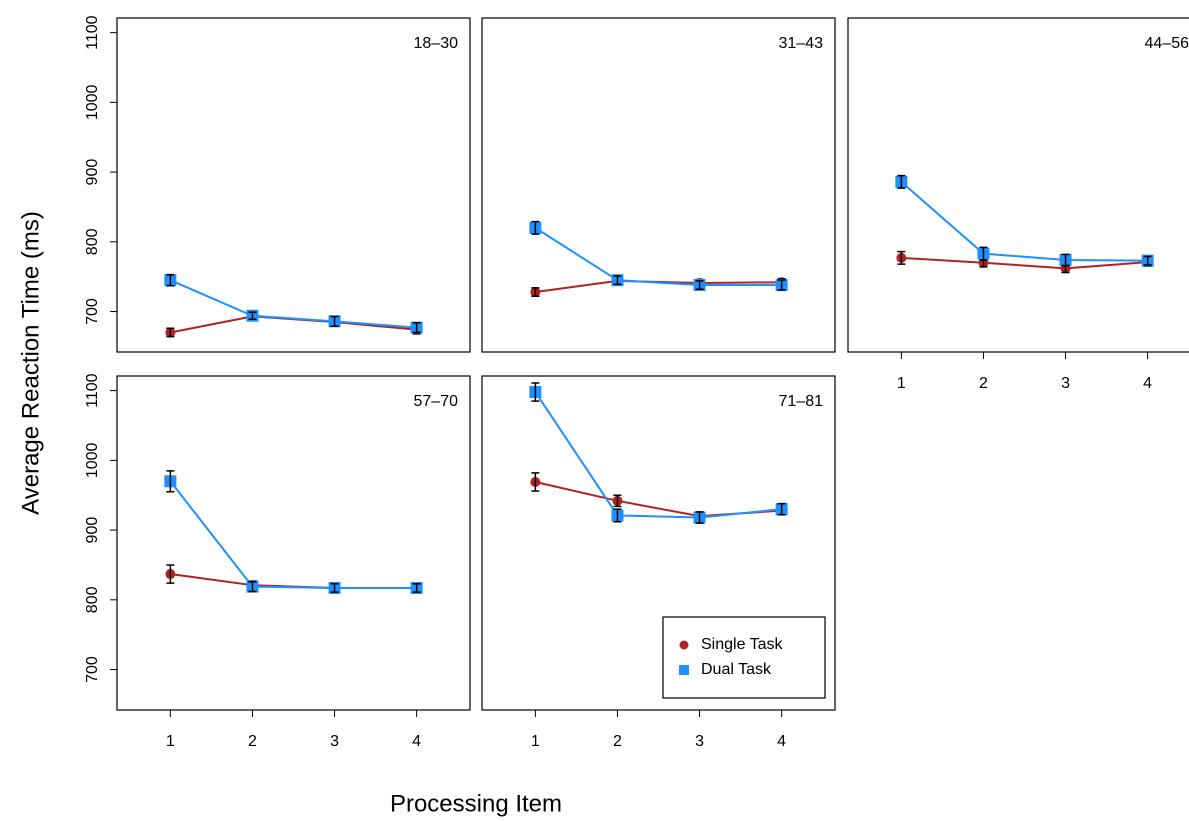 The image size is (1189, 821). I want to click on panel-title: 18–30, so click(436, 43).